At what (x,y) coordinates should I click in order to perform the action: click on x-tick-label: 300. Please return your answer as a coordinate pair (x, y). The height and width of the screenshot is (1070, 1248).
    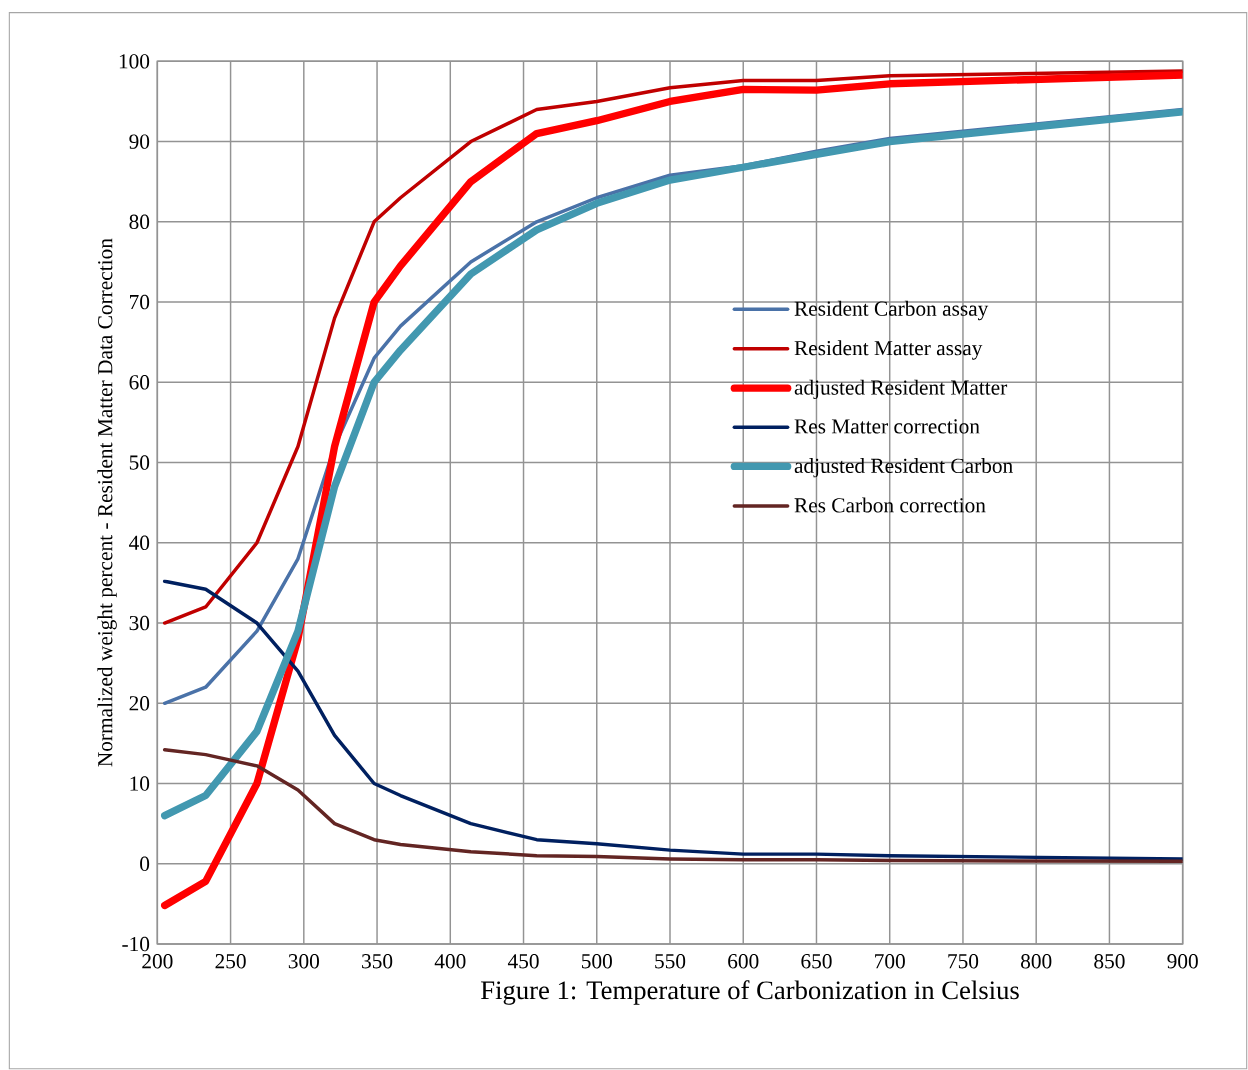
    Looking at the image, I should click on (303, 961).